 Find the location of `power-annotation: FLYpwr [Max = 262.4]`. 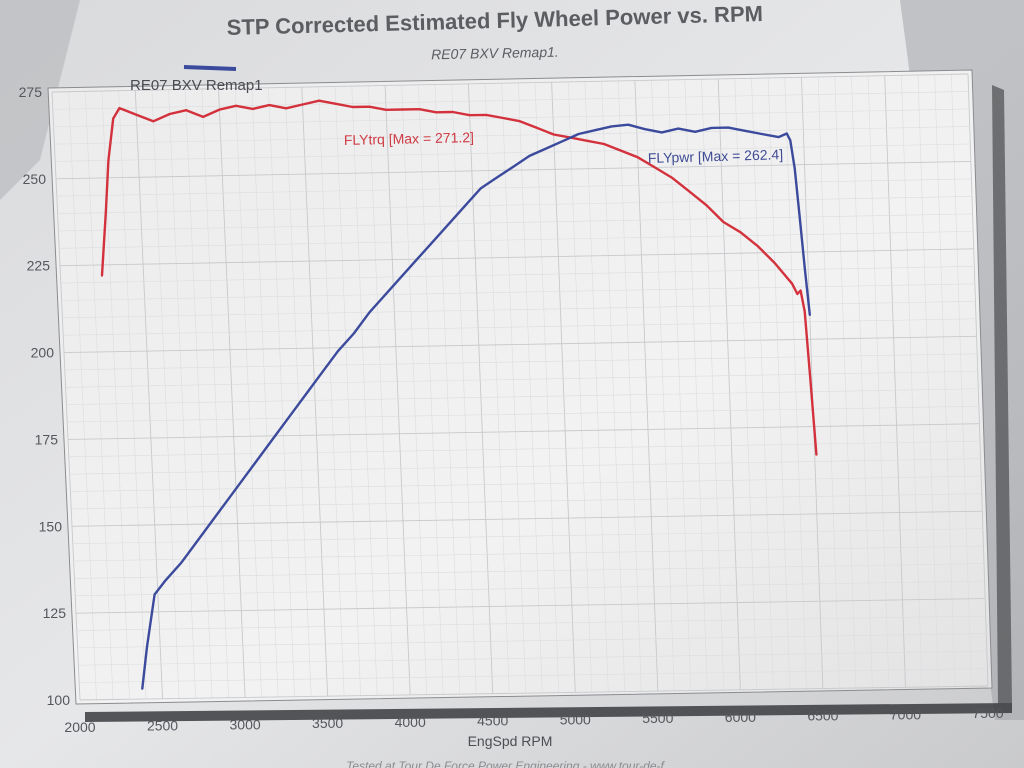

power-annotation: FLYpwr [Max = 262.4] is located at coordinates (716, 156).